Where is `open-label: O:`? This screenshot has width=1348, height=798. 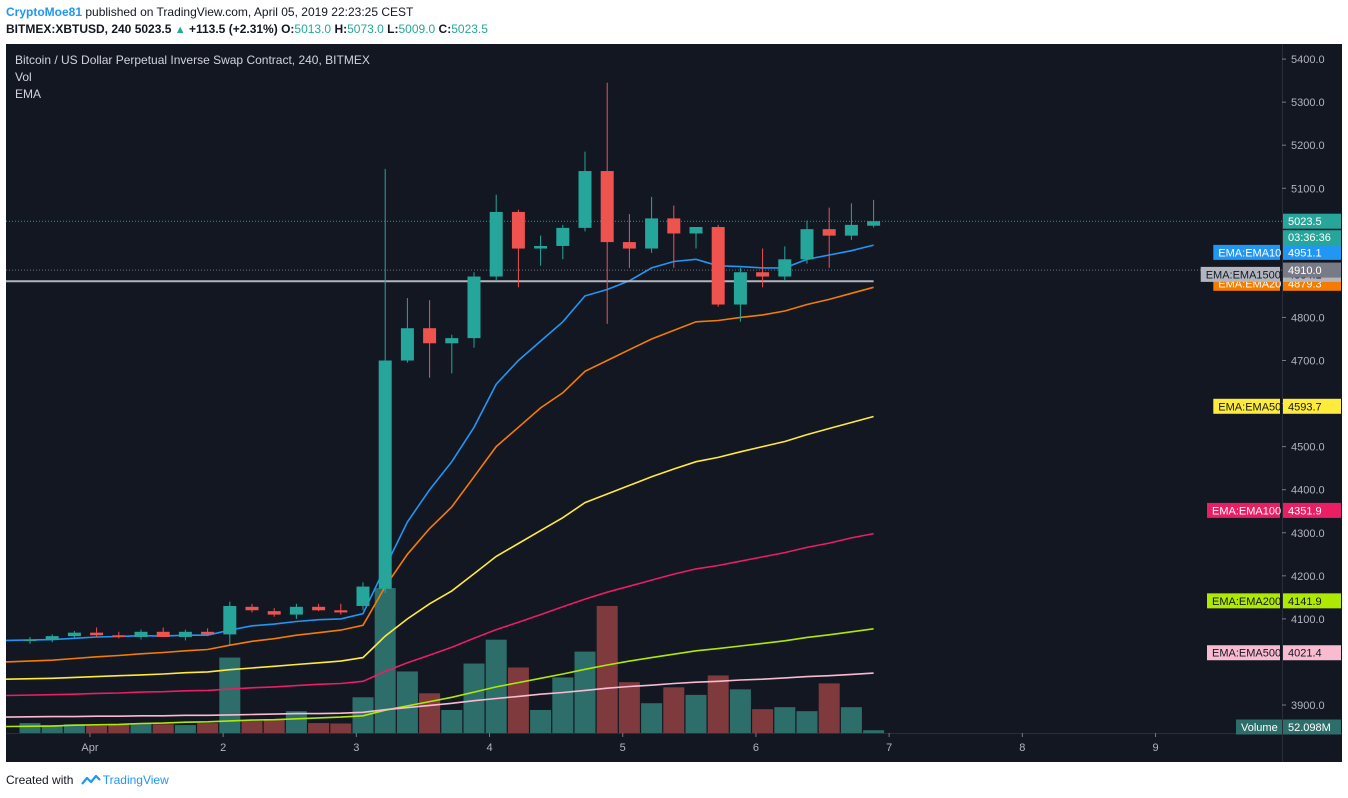
open-label: O: is located at coordinates (288, 29).